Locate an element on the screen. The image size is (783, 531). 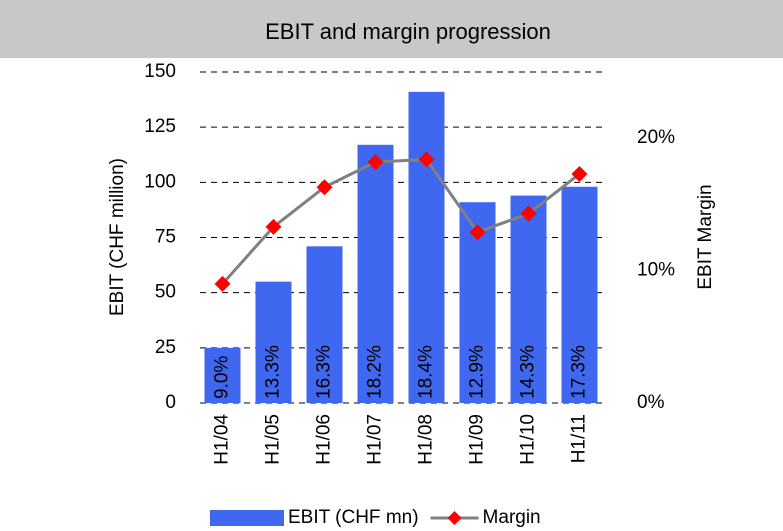
y-tick-label: 100 is located at coordinates (160, 181).